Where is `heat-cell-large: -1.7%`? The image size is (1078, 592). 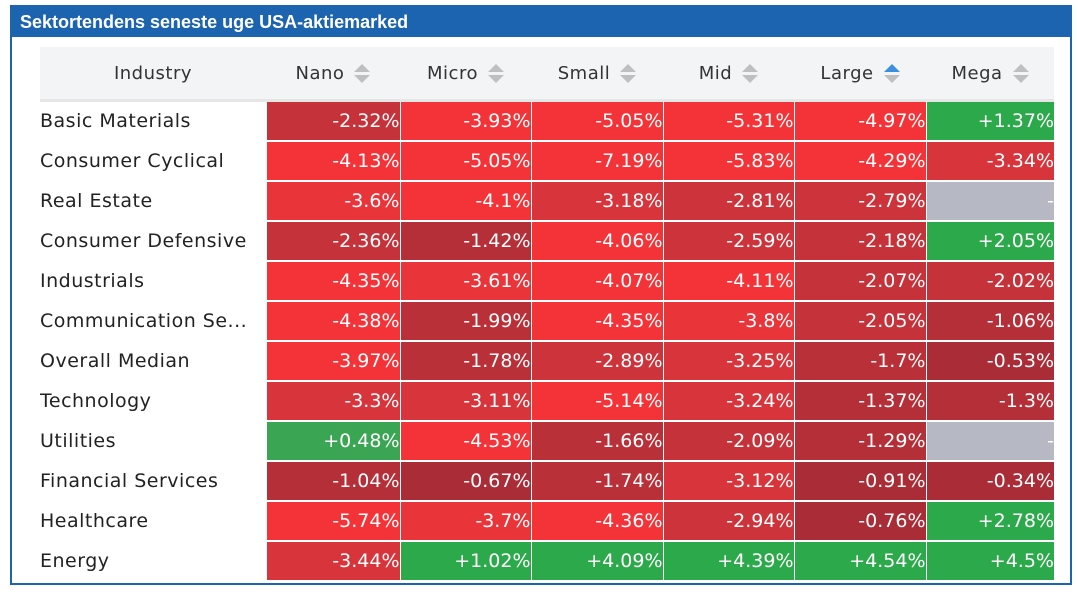 heat-cell-large: -1.7% is located at coordinates (859, 361).